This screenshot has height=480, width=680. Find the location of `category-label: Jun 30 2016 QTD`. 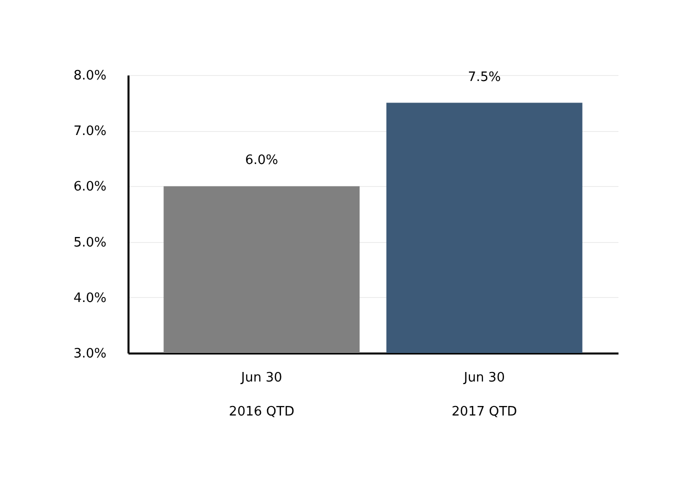

category-label: Jun 30 2016 QTD is located at coordinates (261, 395).